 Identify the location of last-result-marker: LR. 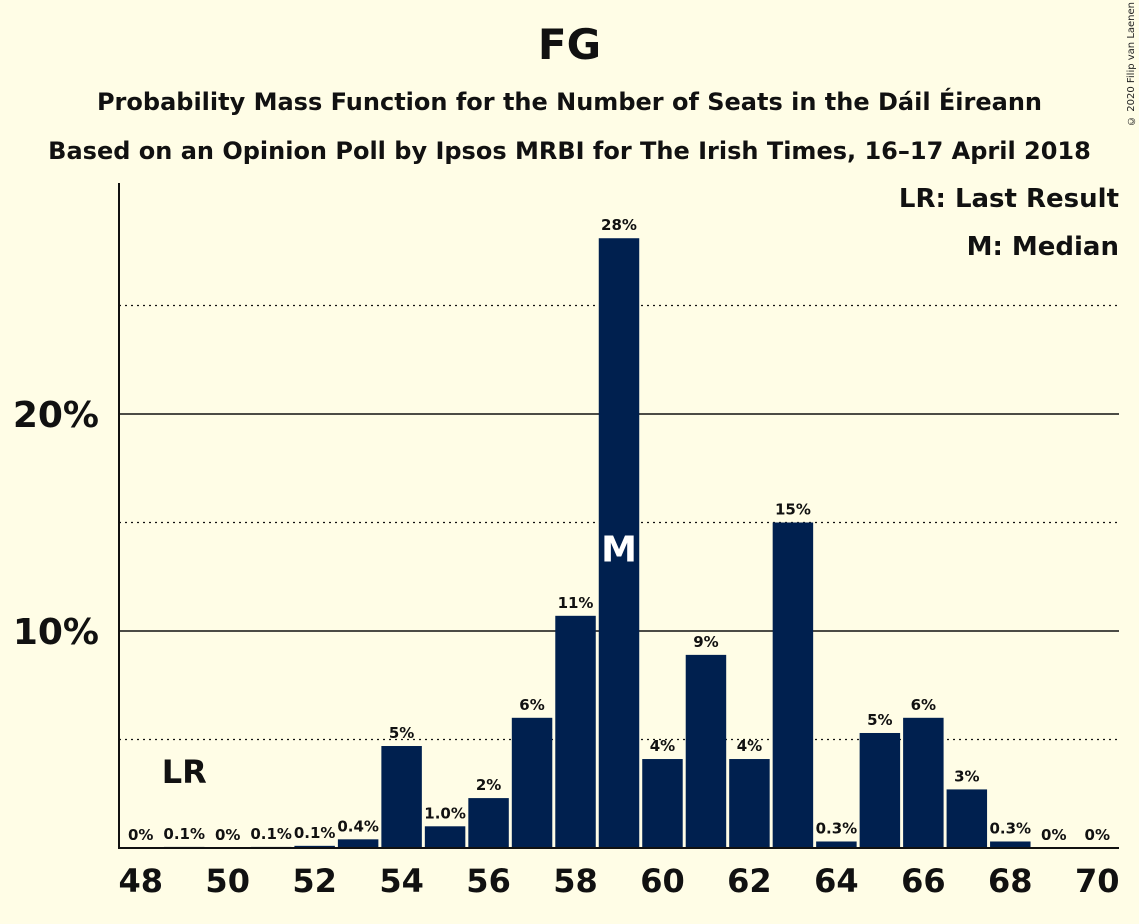
(184, 772).